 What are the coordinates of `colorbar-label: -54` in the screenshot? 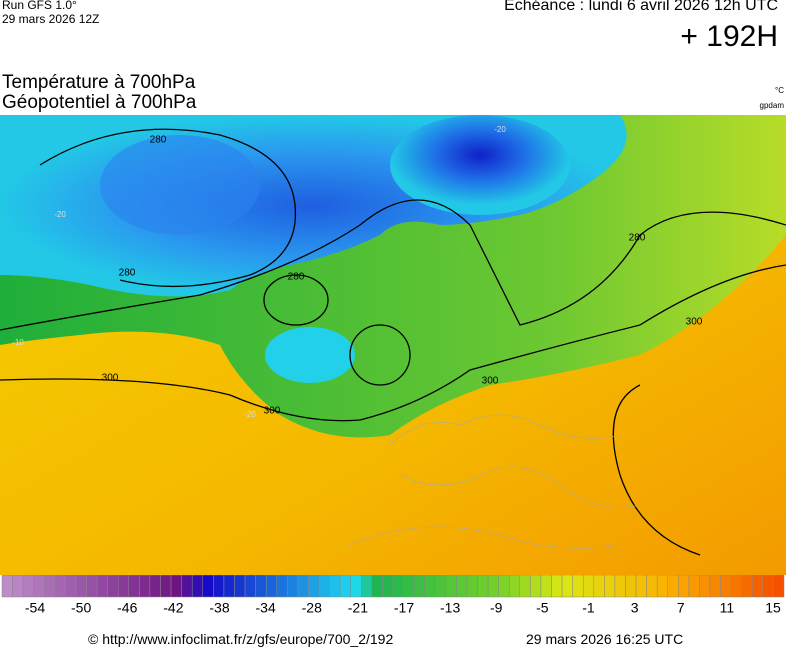 It's located at (35, 608).